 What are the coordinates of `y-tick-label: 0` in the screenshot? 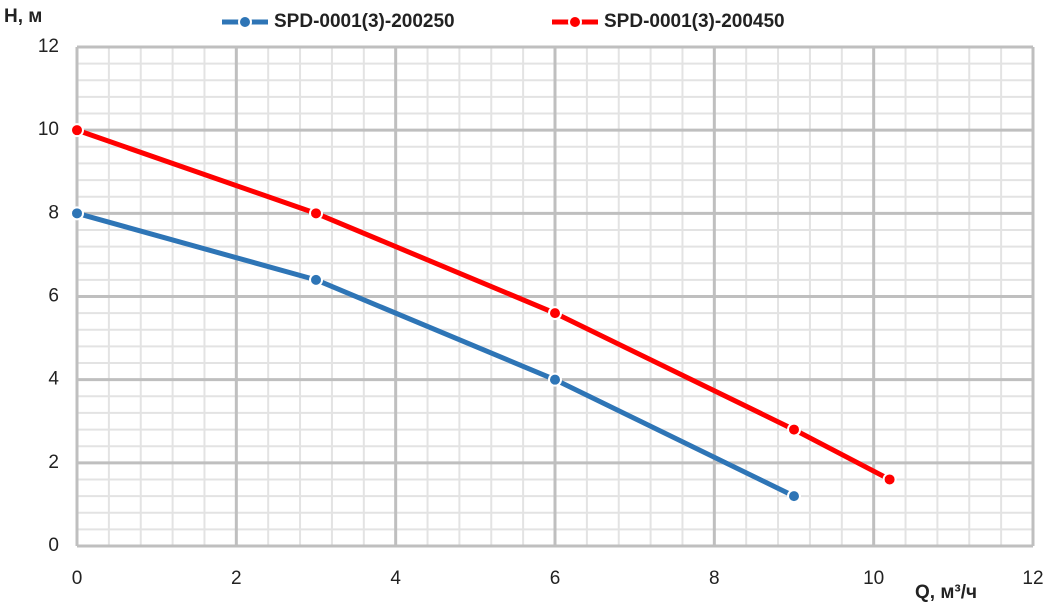 It's located at (53, 545).